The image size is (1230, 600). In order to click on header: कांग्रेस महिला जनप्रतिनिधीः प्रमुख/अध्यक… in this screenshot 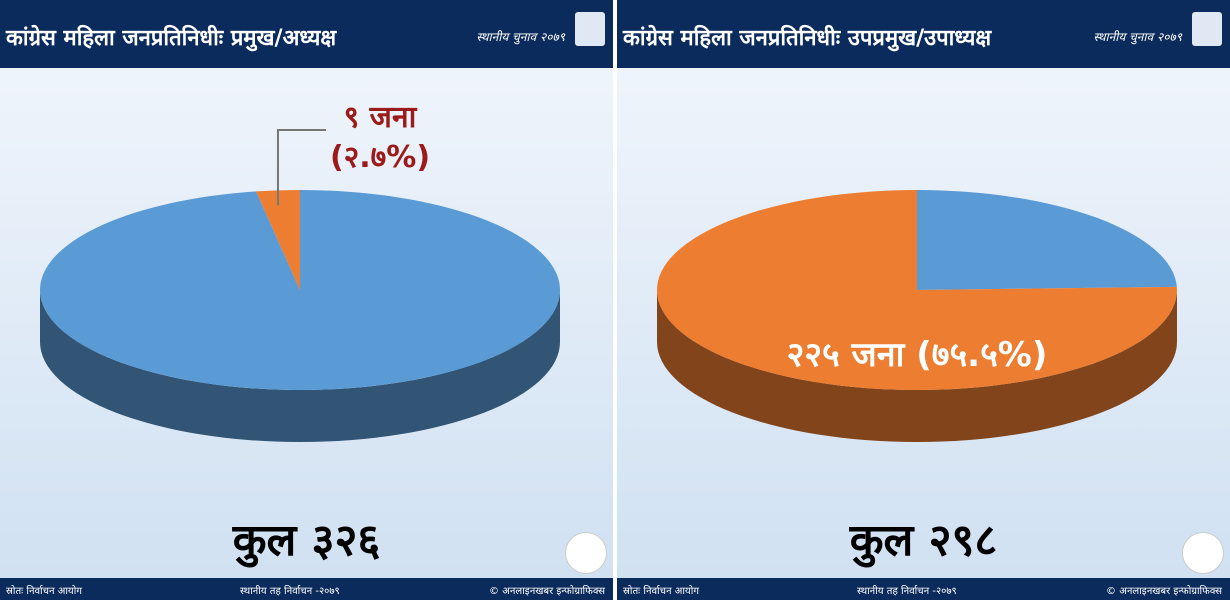, I will do `click(306, 34)`.